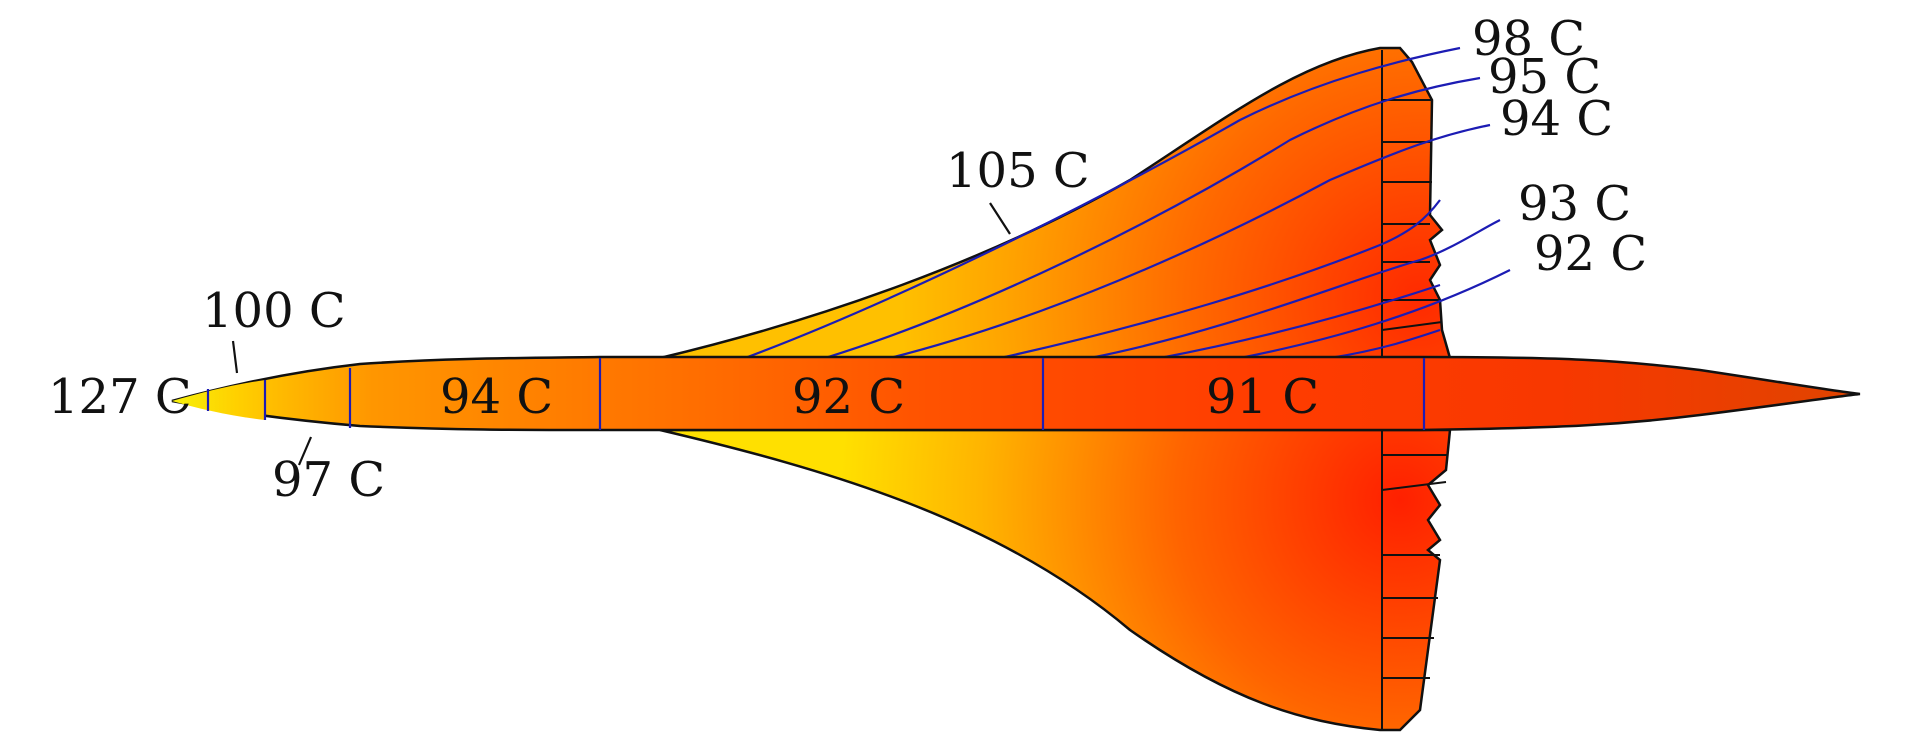 The width and height of the screenshot is (1920, 749). I want to click on nose-cone, so click(218, 400).